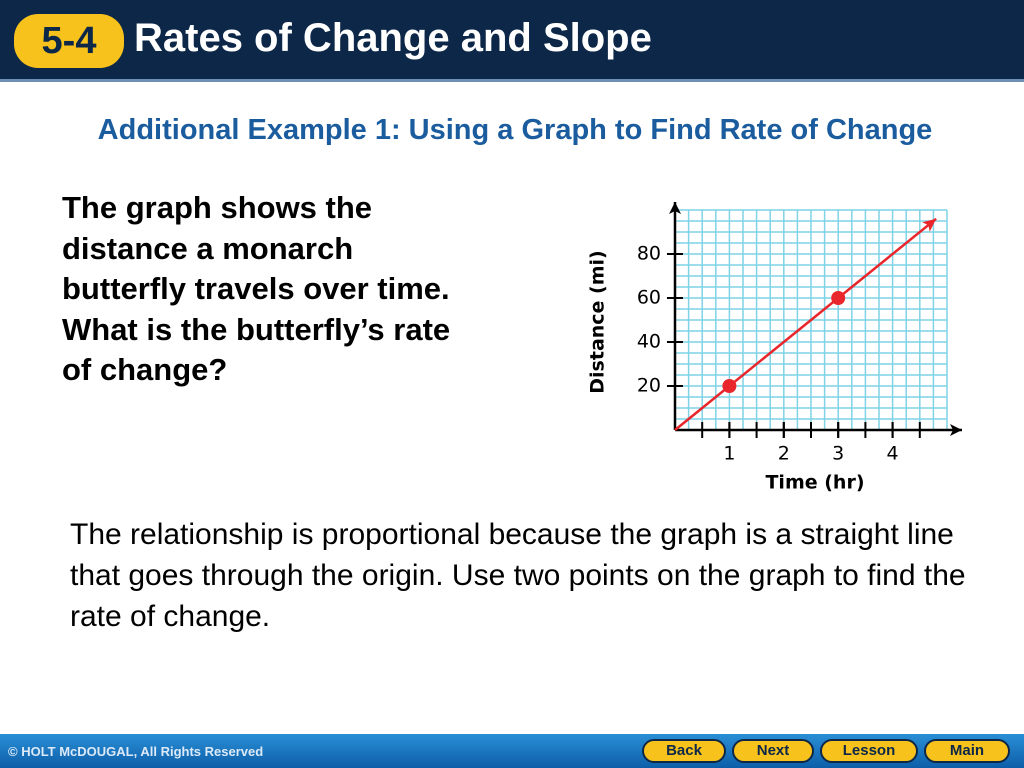 The image size is (1024, 768). What do you see at coordinates (649, 386) in the screenshot?
I see `y-tick-label: 20` at bounding box center [649, 386].